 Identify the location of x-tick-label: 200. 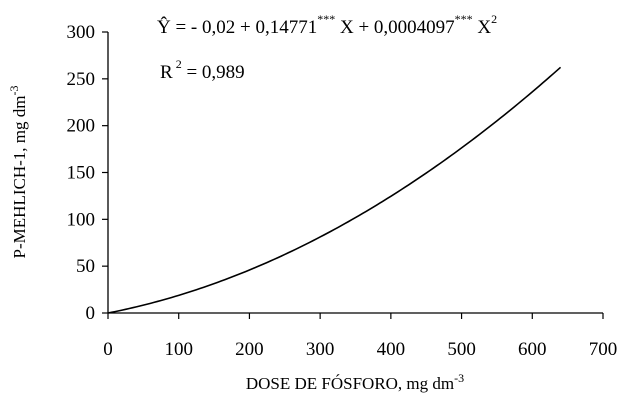
(249, 349).